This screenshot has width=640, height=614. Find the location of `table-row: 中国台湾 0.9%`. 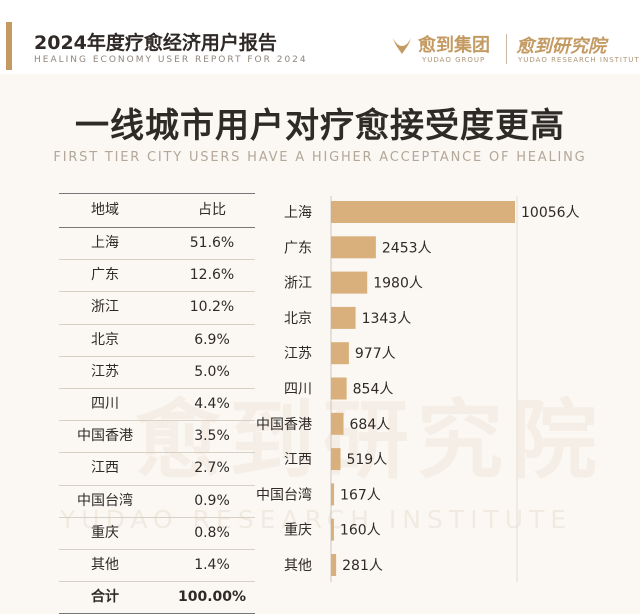

table-row: 中国台湾 0.9% is located at coordinates (157, 502).